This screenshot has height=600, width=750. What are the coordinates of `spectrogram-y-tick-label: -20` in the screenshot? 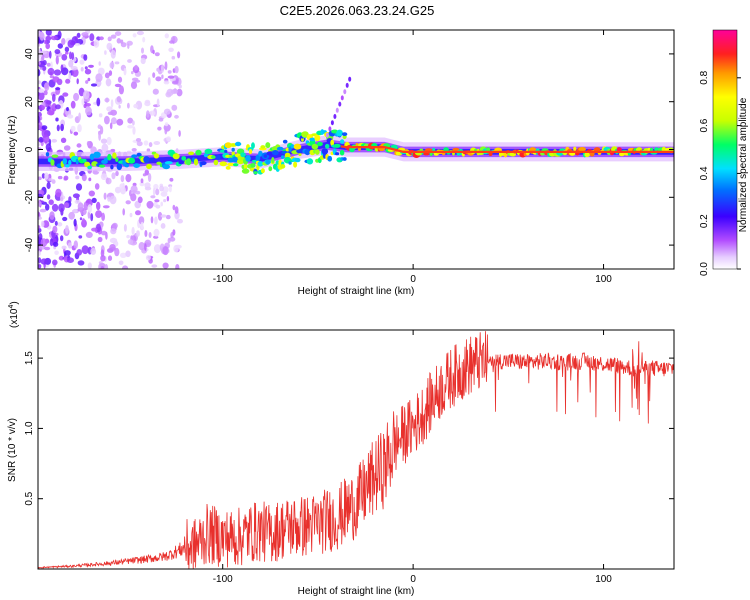 It's located at (29, 197).